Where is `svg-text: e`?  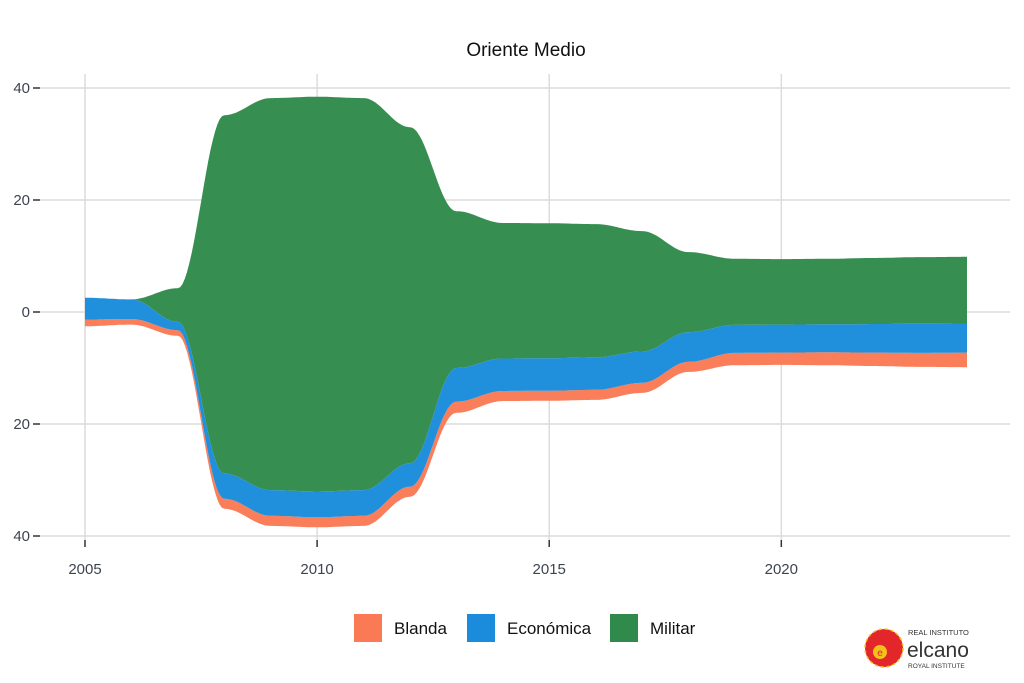
svg-text: e is located at coordinates (880, 653).